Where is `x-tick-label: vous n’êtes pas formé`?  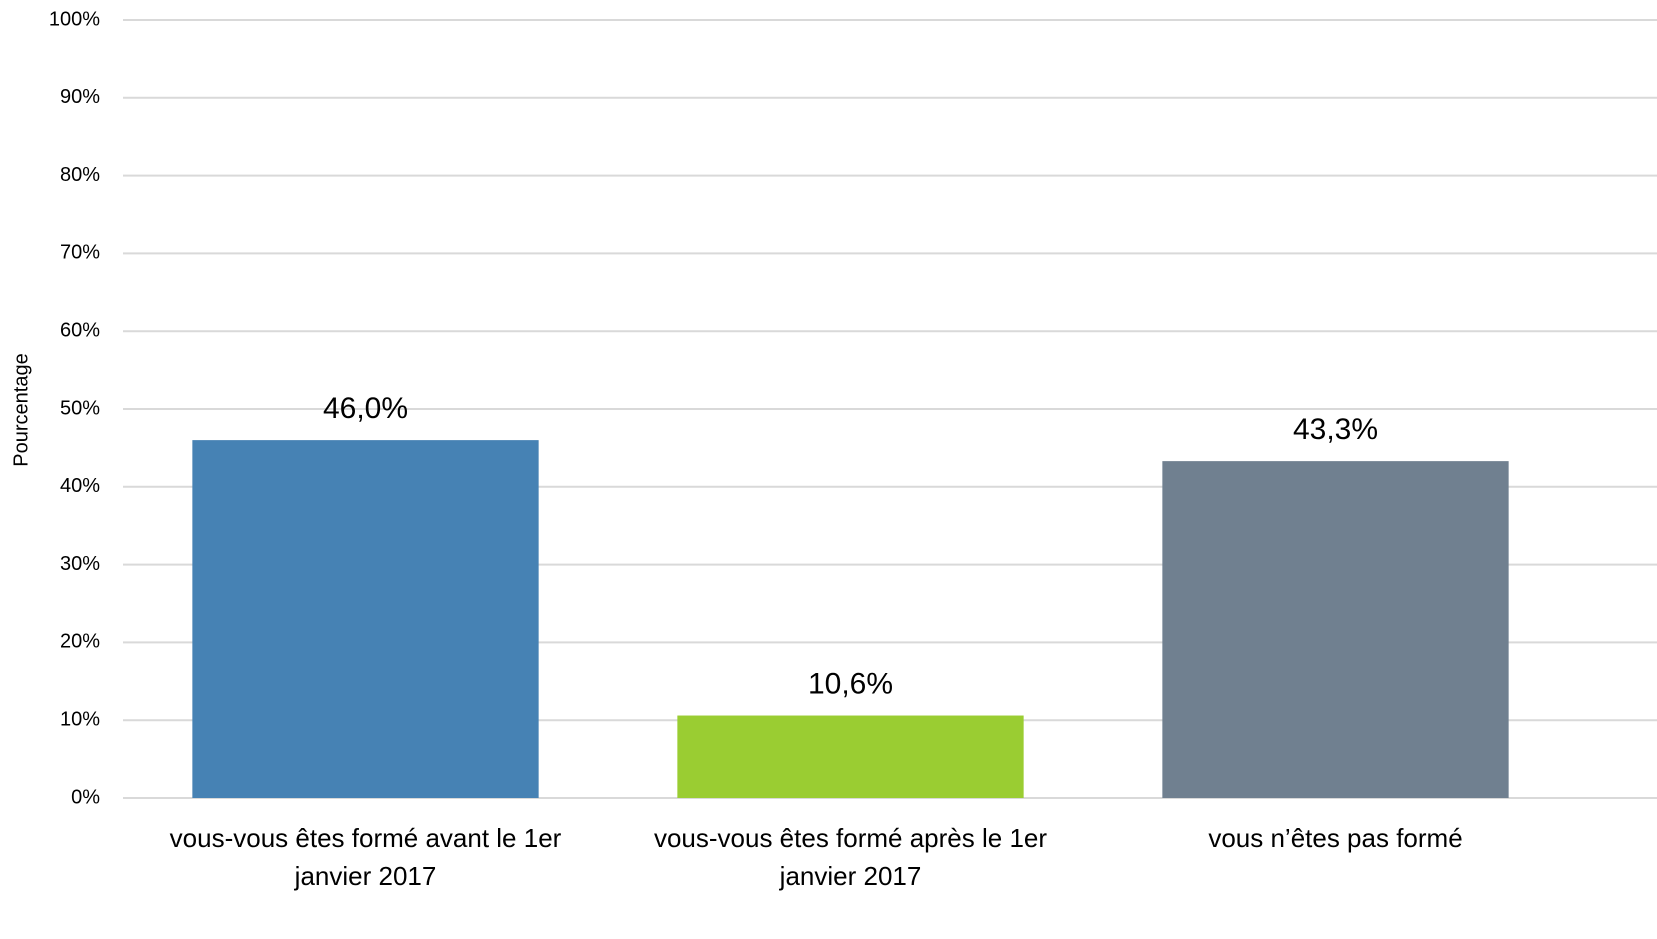 x-tick-label: vous n’êtes pas formé is located at coordinates (1335, 838).